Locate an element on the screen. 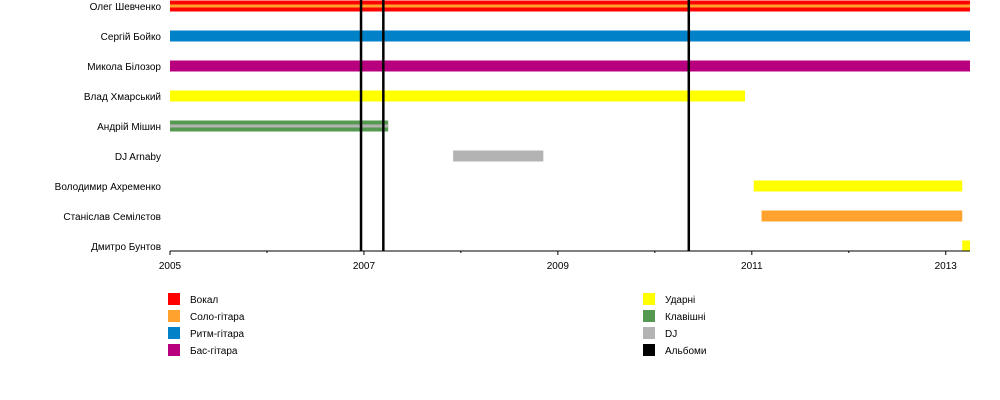 Image resolution: width=1000 pixels, height=400 pixels. member-label: DJ Arnaby is located at coordinates (138, 157).